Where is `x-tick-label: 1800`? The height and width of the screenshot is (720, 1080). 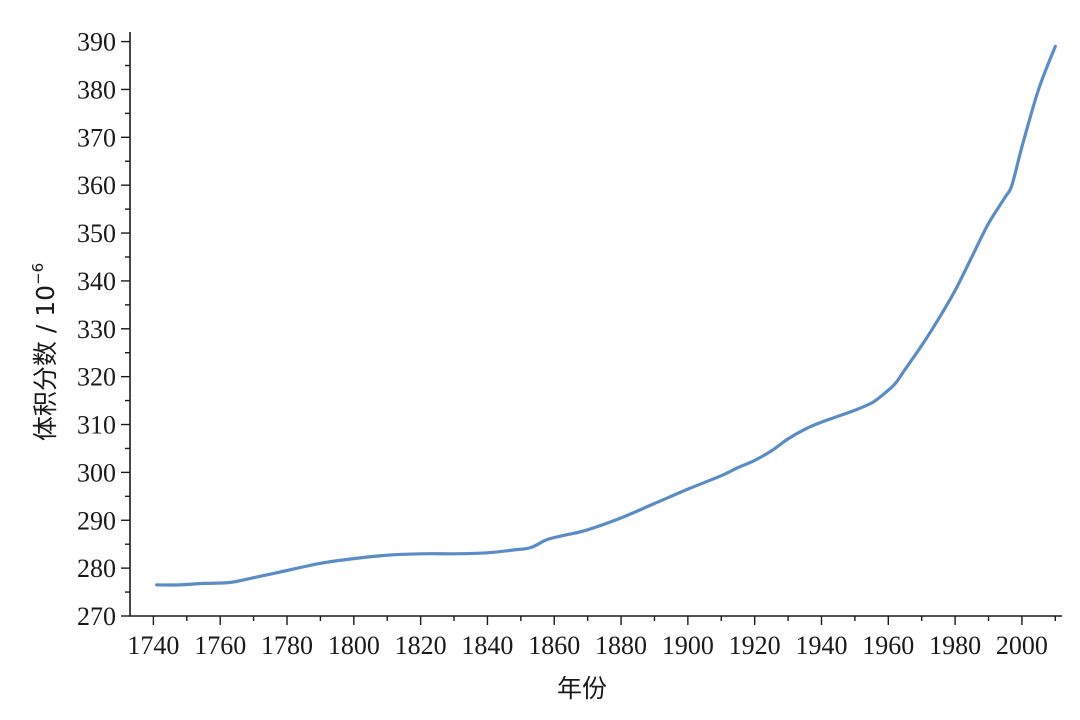
x-tick-label: 1800 is located at coordinates (354, 645).